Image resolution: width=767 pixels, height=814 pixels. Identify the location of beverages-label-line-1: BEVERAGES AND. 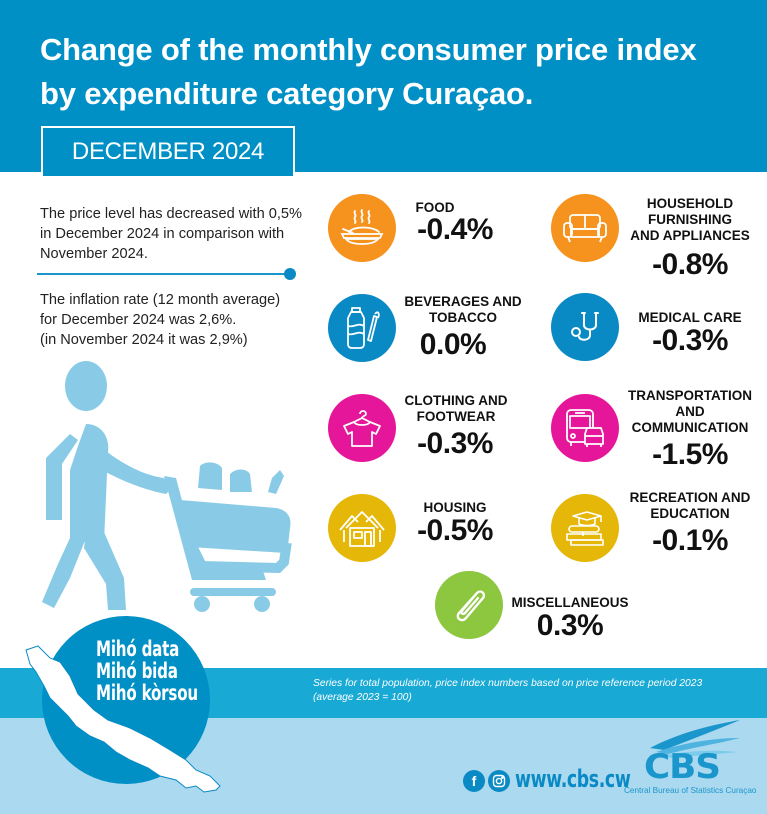
(463, 301).